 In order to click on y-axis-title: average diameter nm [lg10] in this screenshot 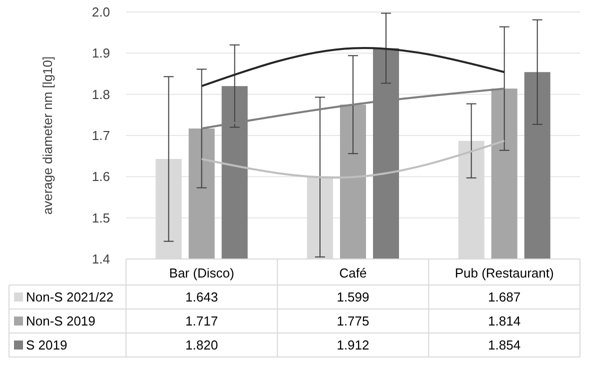, I will do `click(47, 135)`.